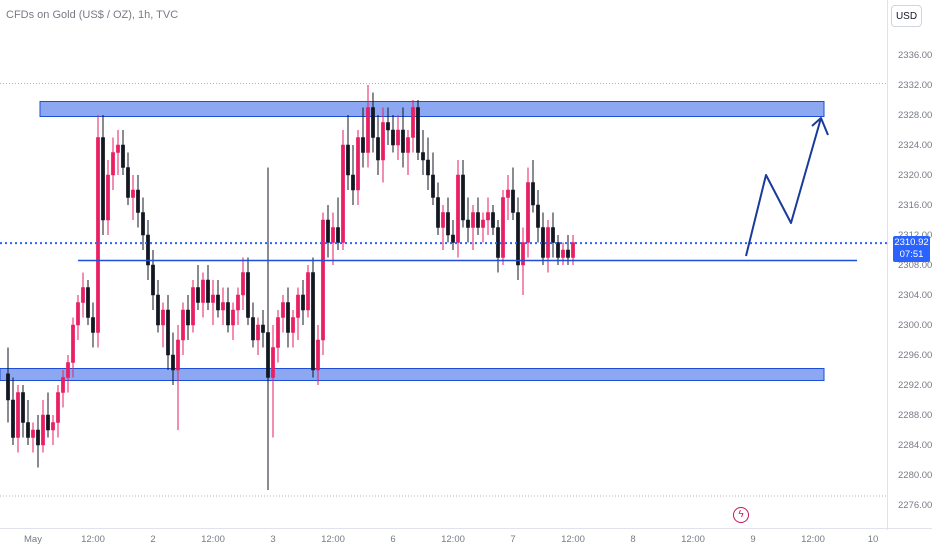 This screenshot has height=550, width=932. Describe the element at coordinates (392, 539) in the screenshot. I see `time-tick-label: 6` at that location.